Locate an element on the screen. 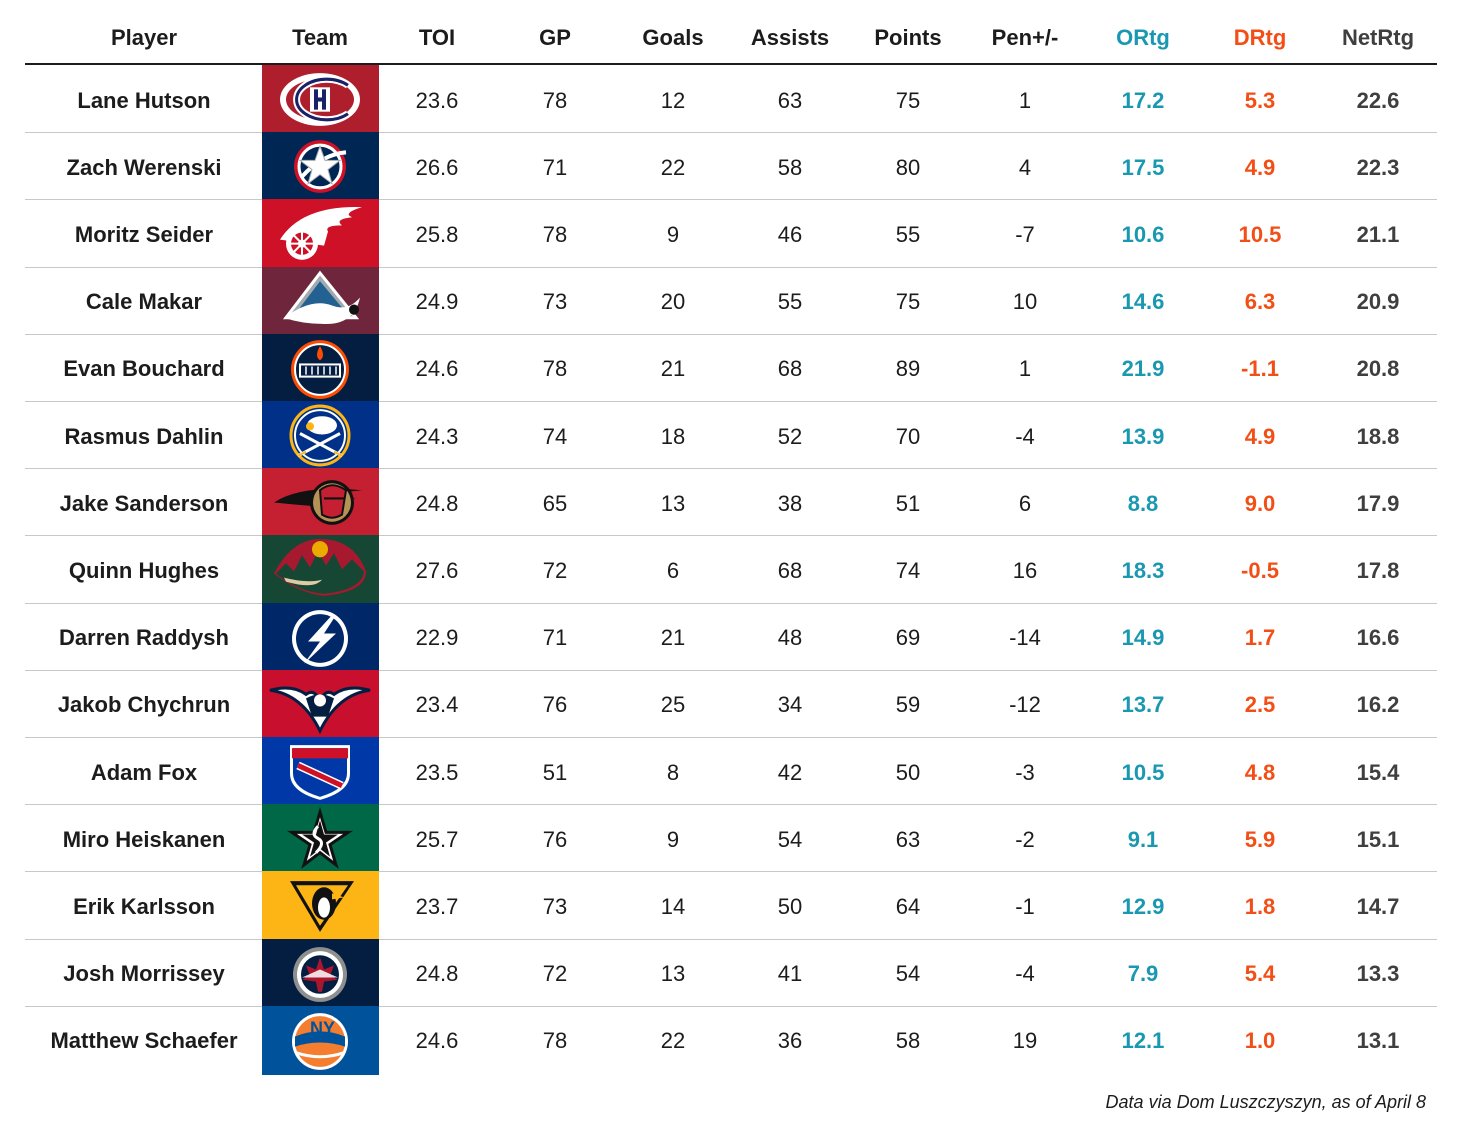  cell-points: 58 is located at coordinates (908, 1041).